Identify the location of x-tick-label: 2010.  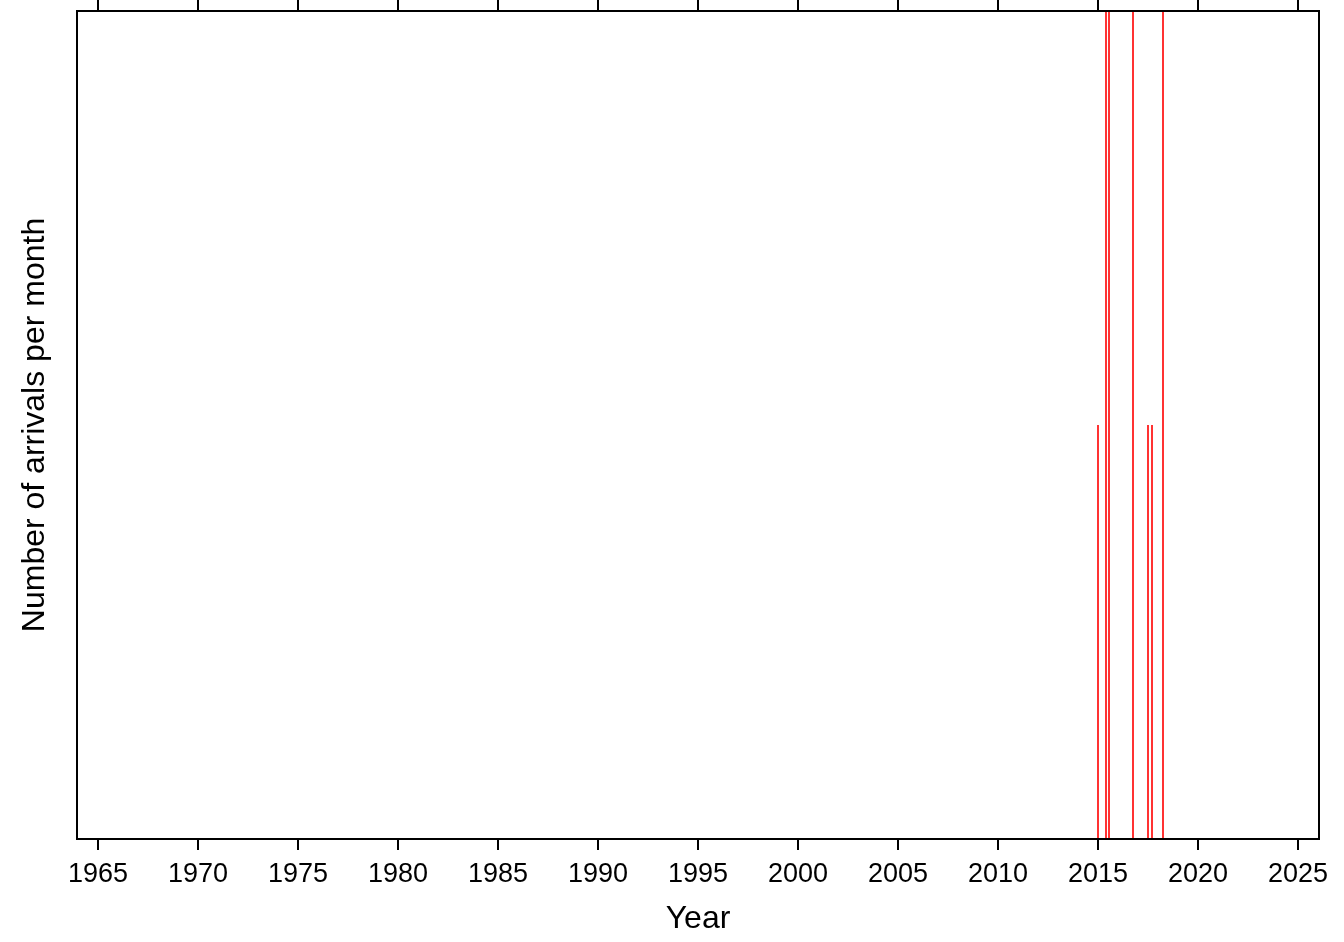
(998, 873).